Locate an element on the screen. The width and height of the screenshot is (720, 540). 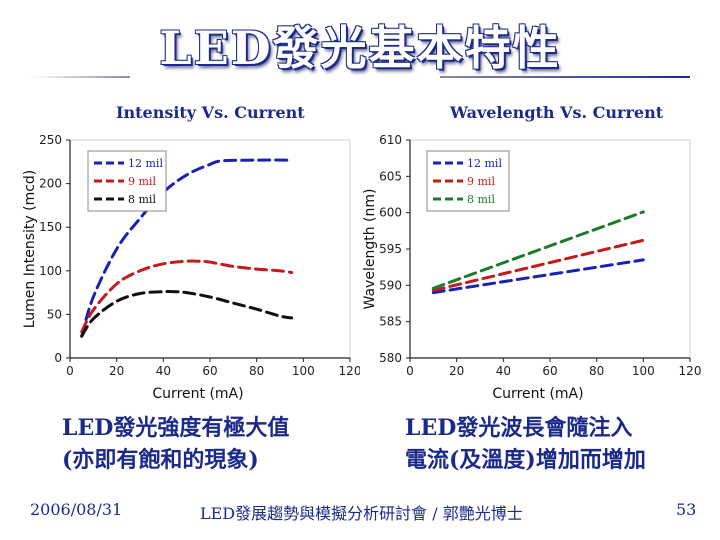
intensity-legend: 12 mil 9 mil 8 mil is located at coordinates (127, 181).